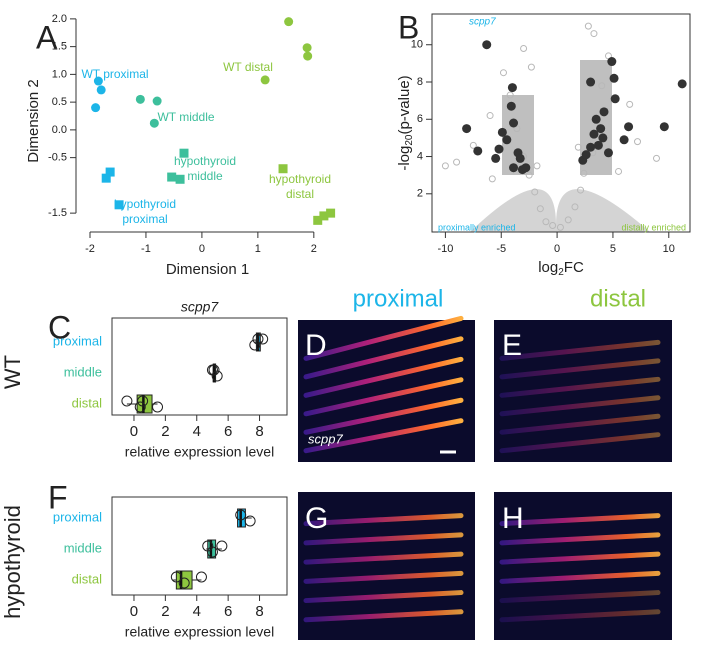  I want to click on panel-letter: C, so click(59, 327).